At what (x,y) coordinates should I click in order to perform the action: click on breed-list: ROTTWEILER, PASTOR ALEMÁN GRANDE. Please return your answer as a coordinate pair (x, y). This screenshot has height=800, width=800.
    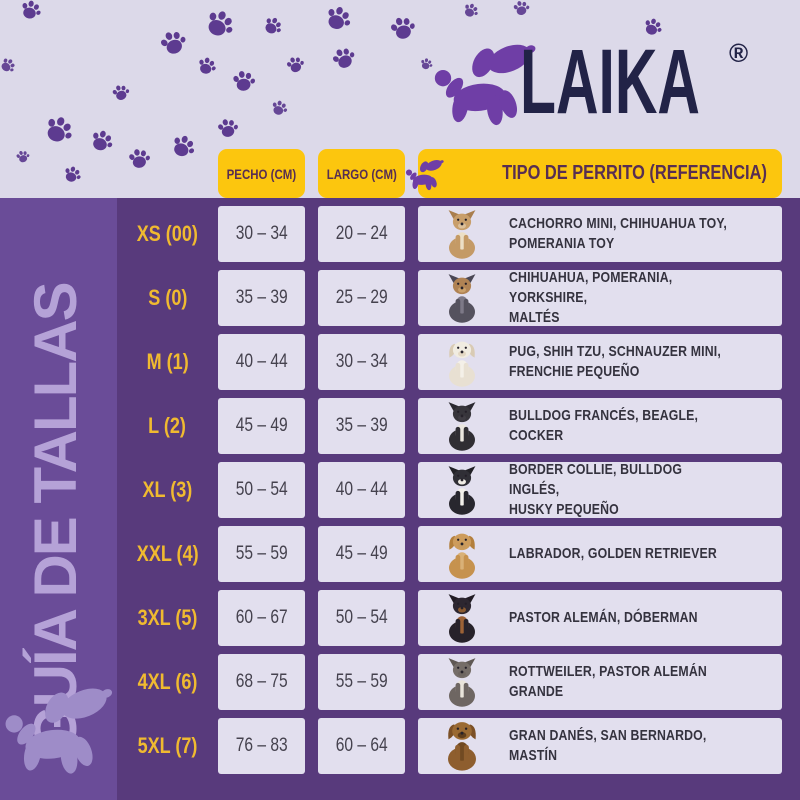
    Looking at the image, I should click on (608, 681).